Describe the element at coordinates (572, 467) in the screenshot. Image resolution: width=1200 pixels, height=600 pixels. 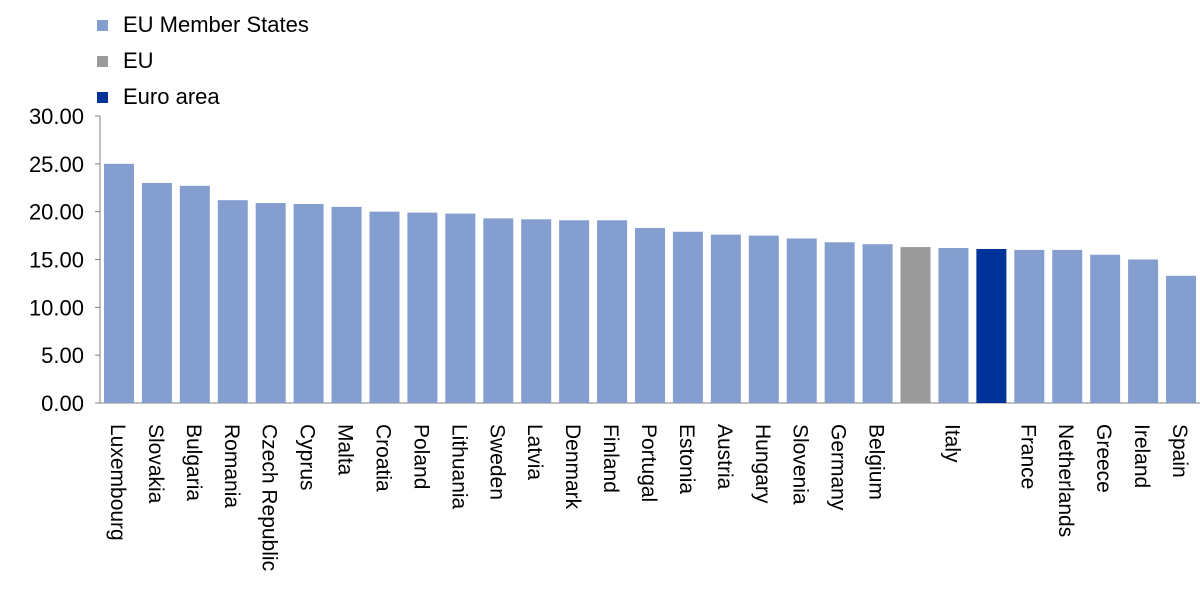
I see `x-tick-label: Denmark` at that location.